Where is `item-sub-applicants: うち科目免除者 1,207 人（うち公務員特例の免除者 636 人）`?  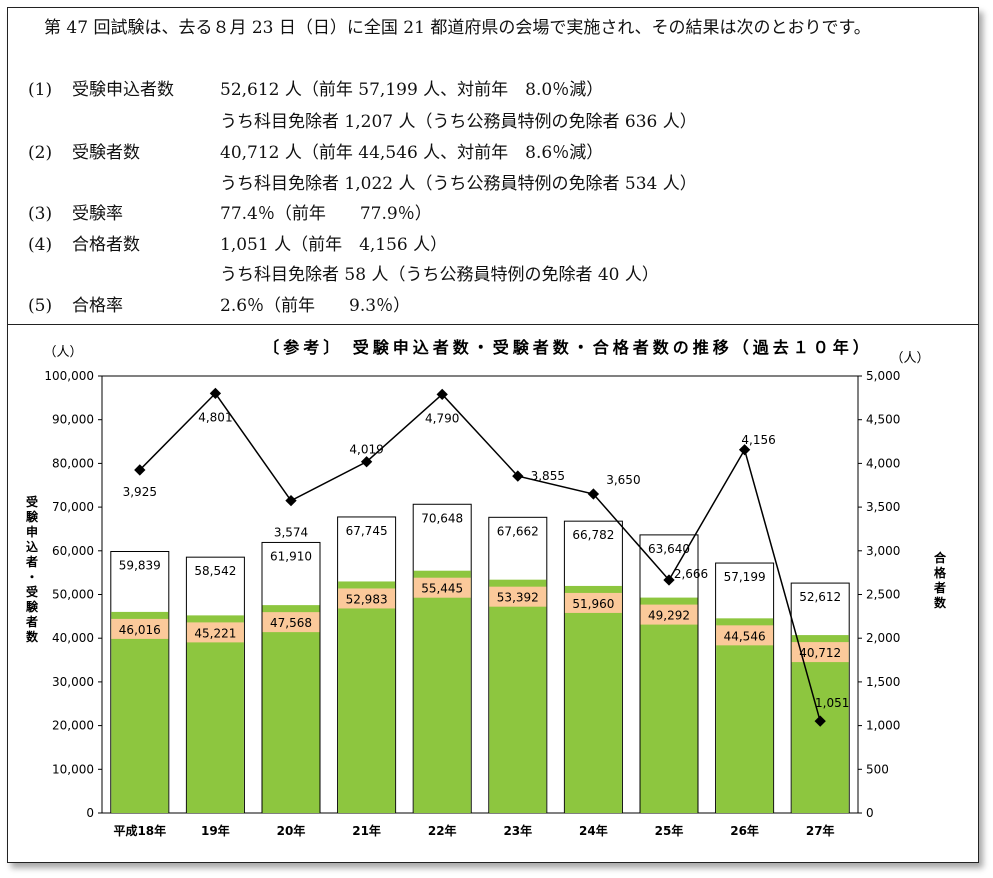
item-sub-applicants: うち科目免除者 1,207 人（うち公務員特例の免除者 636 人） is located at coordinates (458, 122).